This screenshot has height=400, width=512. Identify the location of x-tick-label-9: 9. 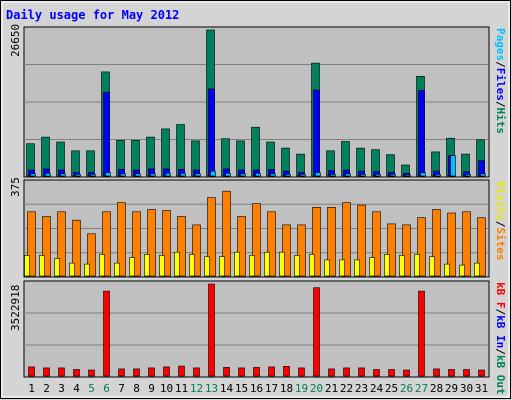
(151, 388).